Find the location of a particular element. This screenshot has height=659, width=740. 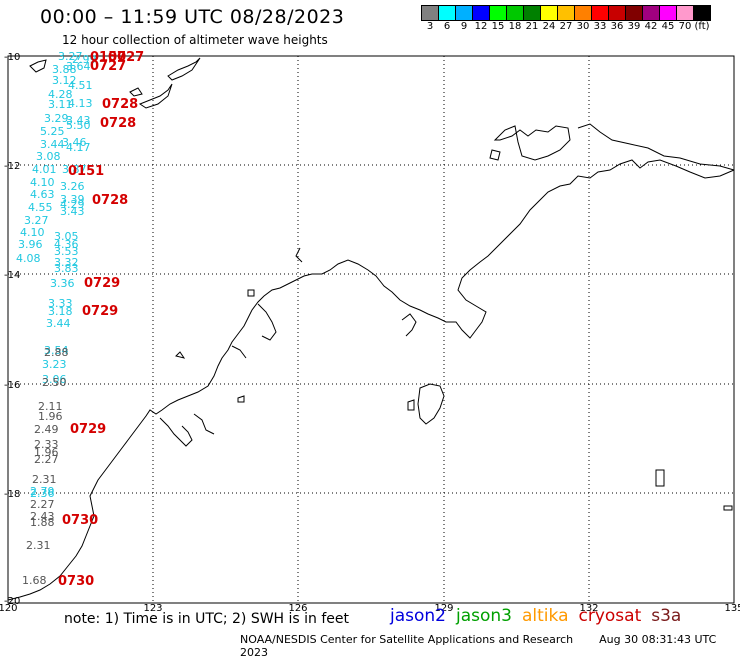

latitude-label: -18 is located at coordinates (12, 494).